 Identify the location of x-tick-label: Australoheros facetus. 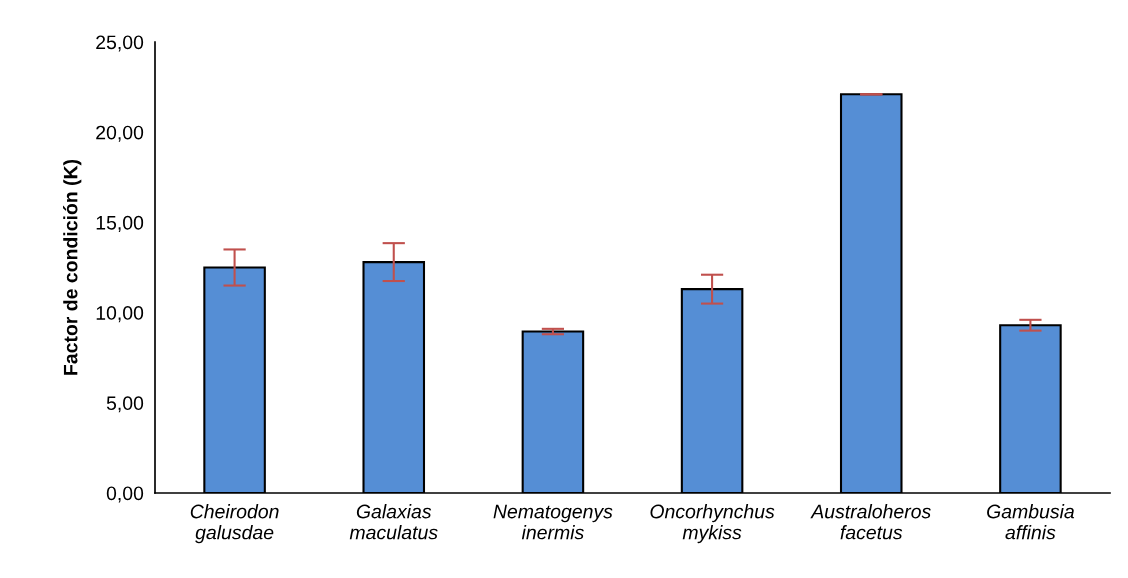
(870, 522).